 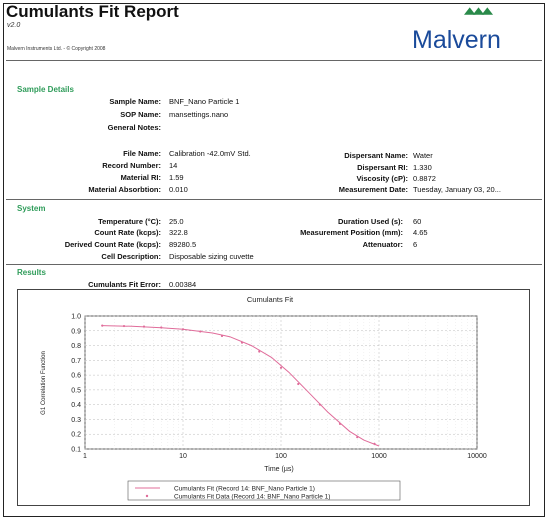 I want to click on fit-error-label: Cumulants Fit Error:, so click(x=124, y=284).